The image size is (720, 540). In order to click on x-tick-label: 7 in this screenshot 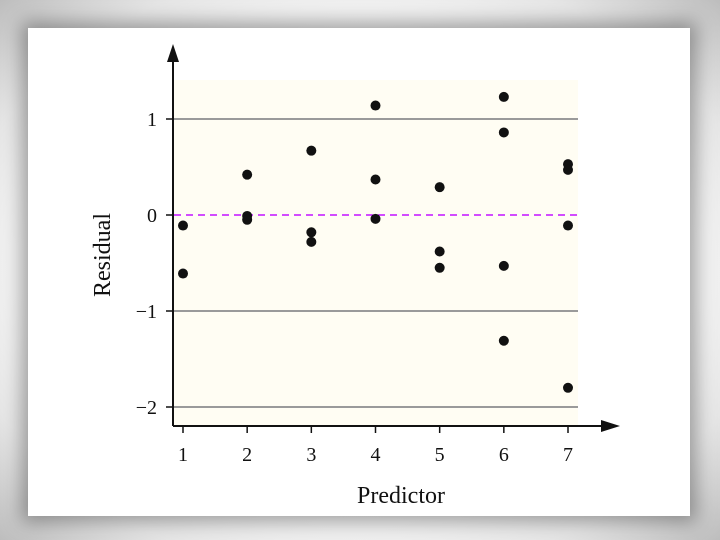, I will do `click(568, 455)`.